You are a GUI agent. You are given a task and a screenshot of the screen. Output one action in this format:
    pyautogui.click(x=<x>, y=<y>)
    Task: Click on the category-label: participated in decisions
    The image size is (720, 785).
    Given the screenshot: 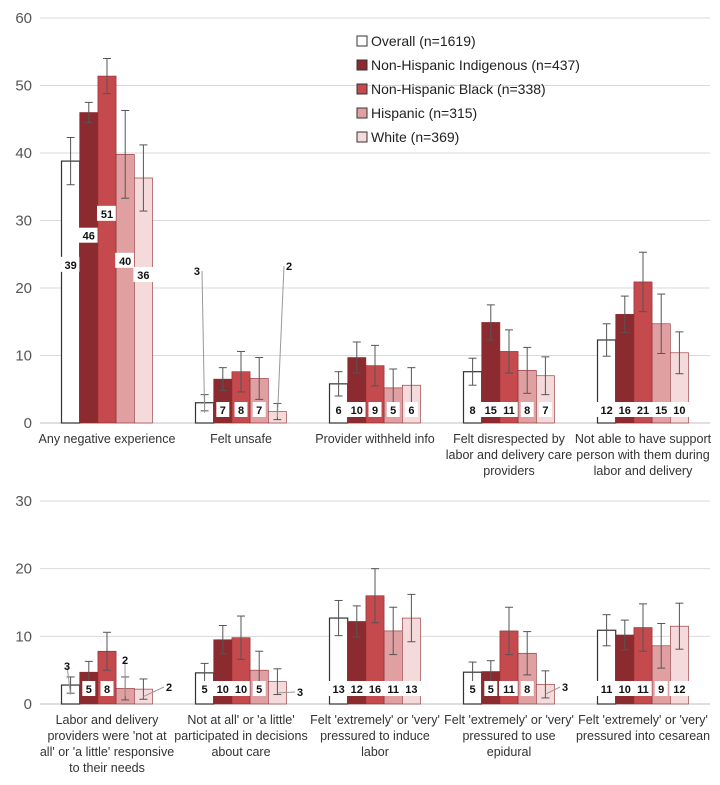 What is the action you would take?
    pyautogui.click(x=240, y=736)
    